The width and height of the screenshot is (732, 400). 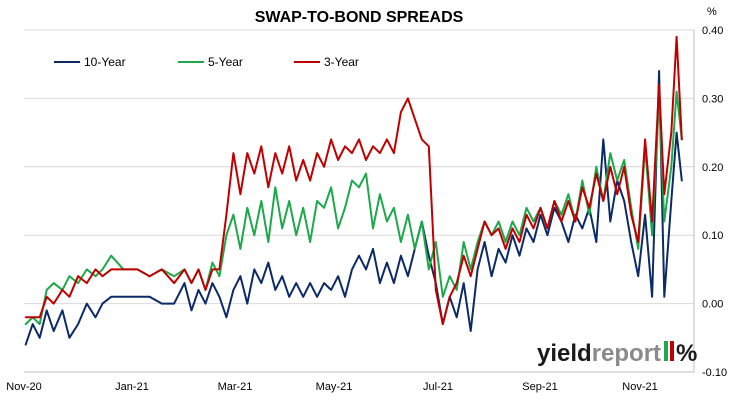 What do you see at coordinates (639, 387) in the screenshot?
I see `x-tick-label: Nov-21` at bounding box center [639, 387].